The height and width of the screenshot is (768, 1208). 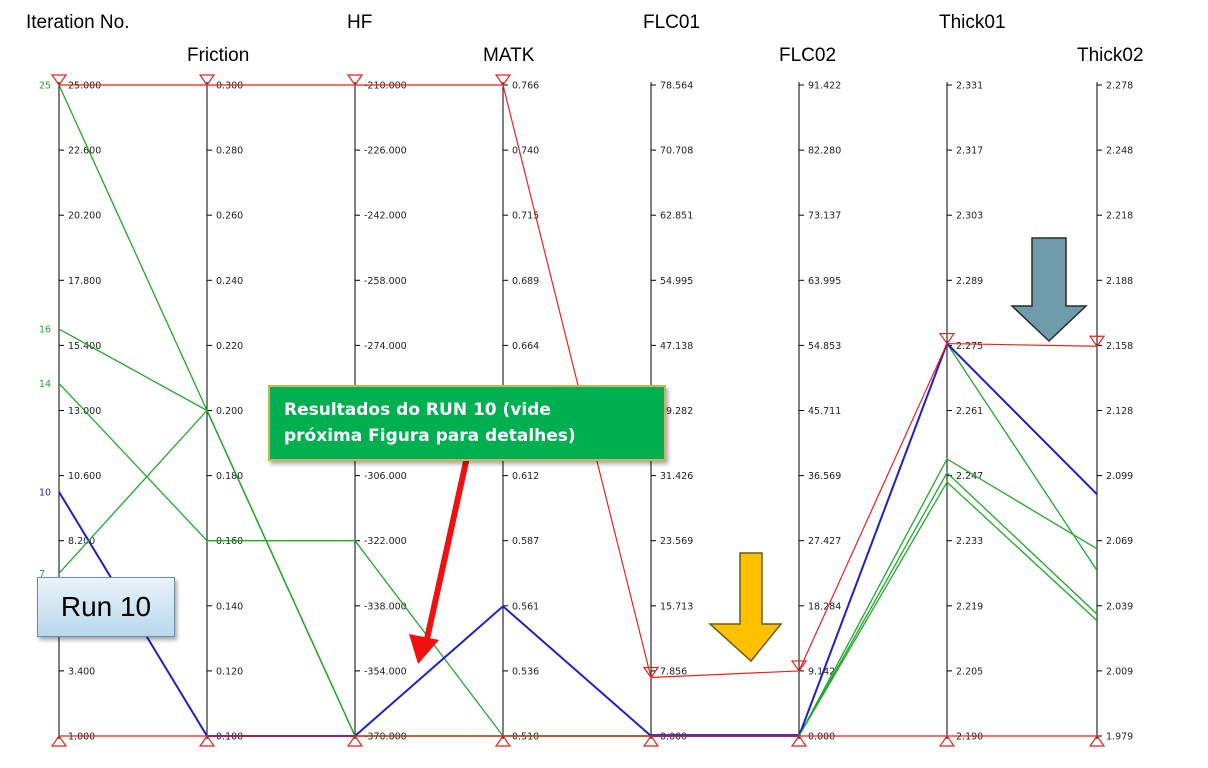 I want to click on tick-label: 15.400, so click(x=84, y=346).